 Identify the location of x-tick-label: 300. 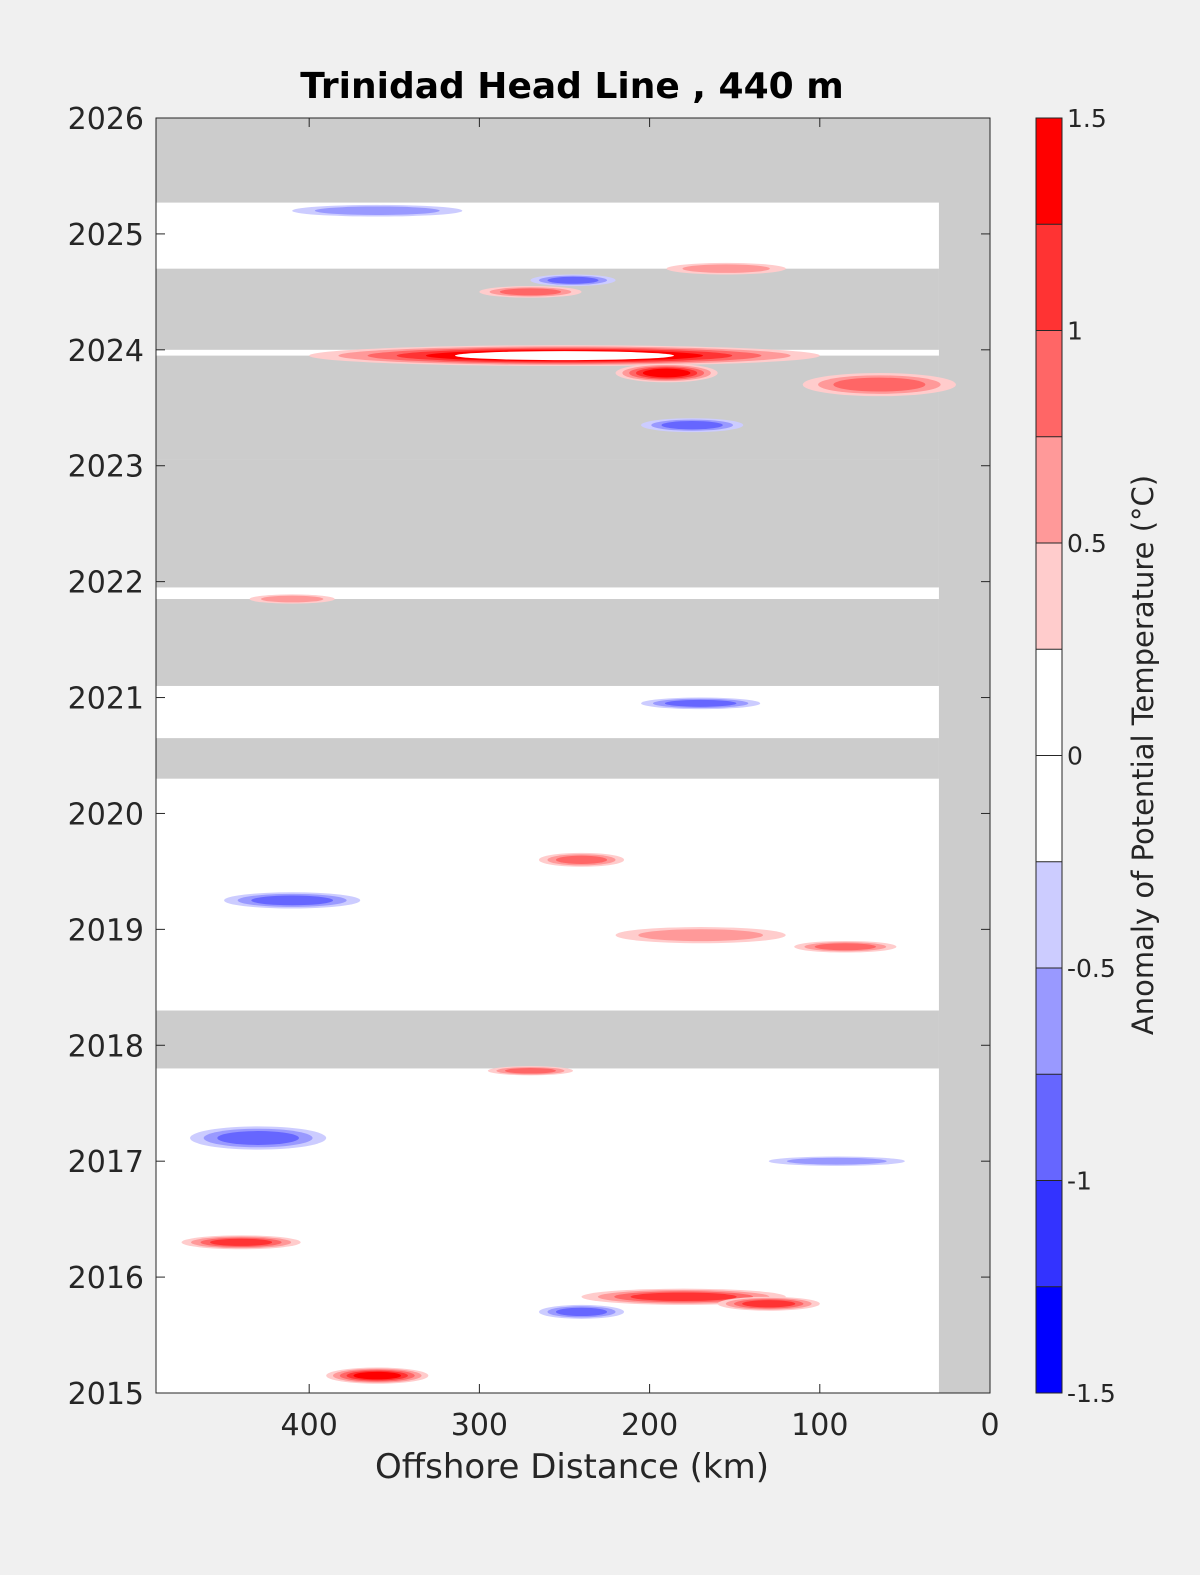
(479, 1425).